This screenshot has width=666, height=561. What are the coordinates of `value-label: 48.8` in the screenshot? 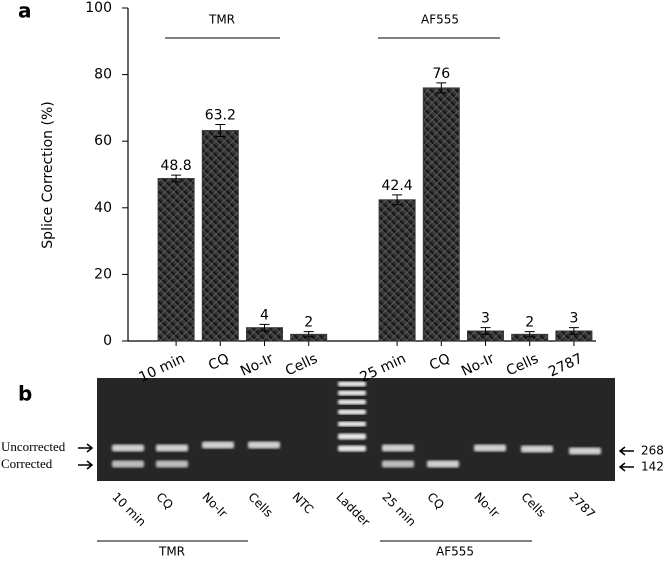 It's located at (176, 166).